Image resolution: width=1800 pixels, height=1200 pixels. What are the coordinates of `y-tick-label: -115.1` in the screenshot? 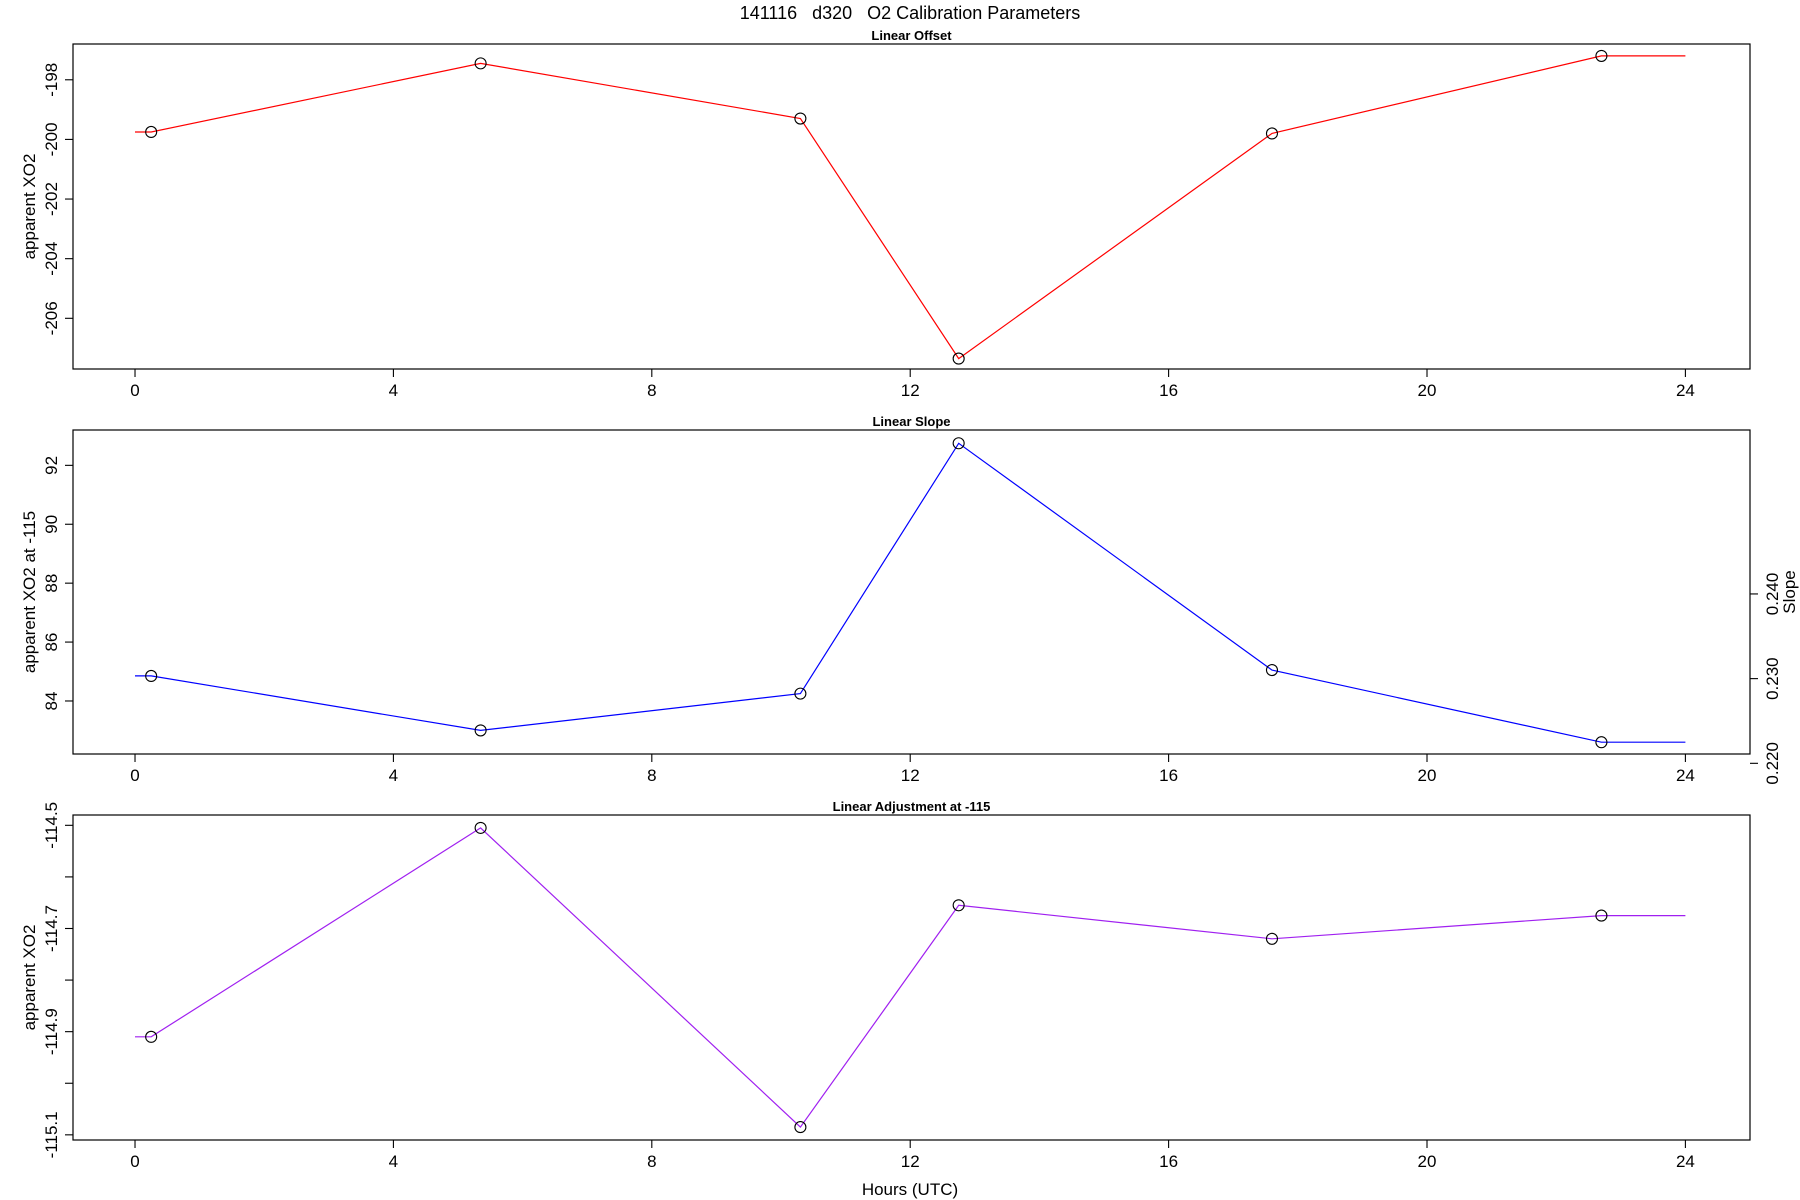 It's located at (51, 1134).